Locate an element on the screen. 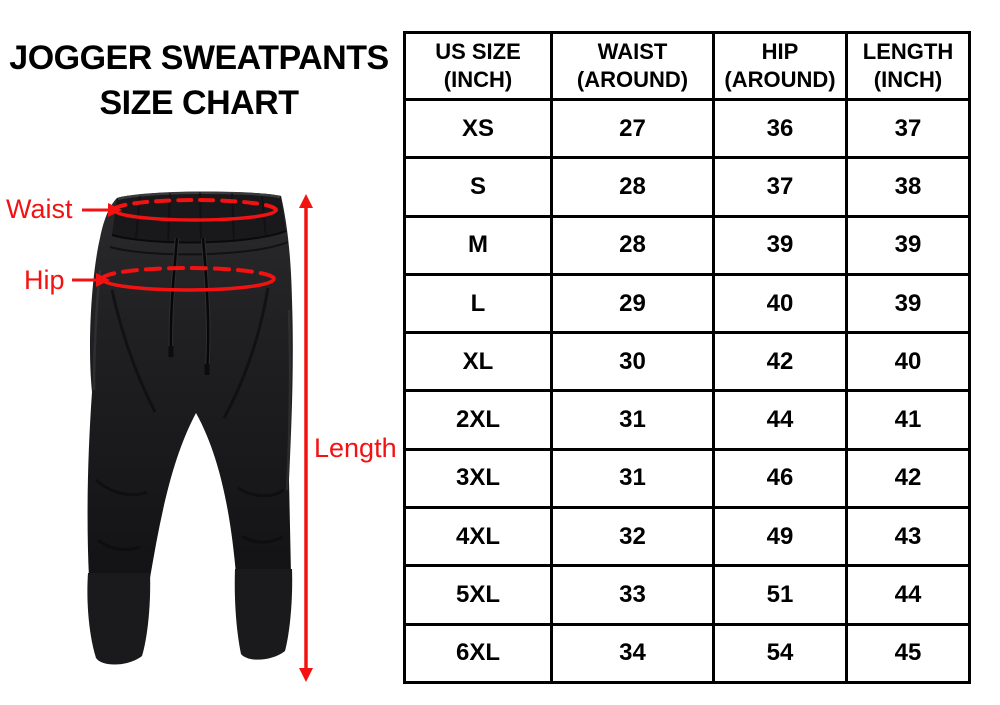 The width and height of the screenshot is (1000, 705). length-cell: 45 is located at coordinates (908, 653).